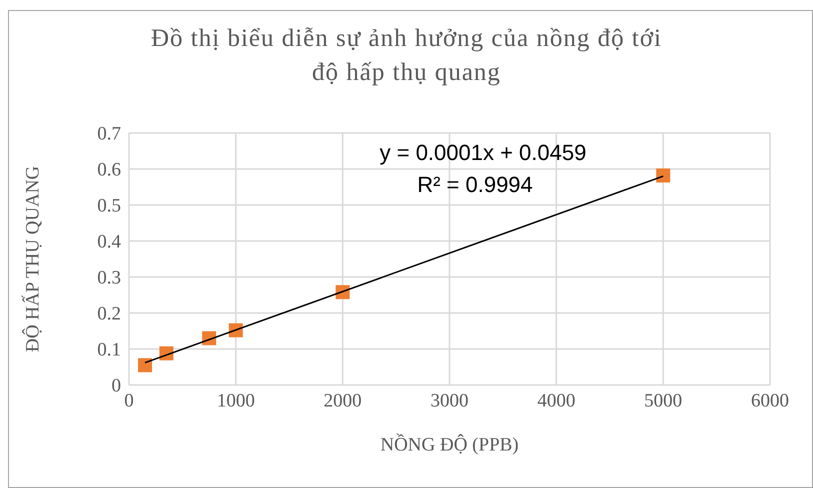  I want to click on y-tick-label: 0.4, so click(109, 242).